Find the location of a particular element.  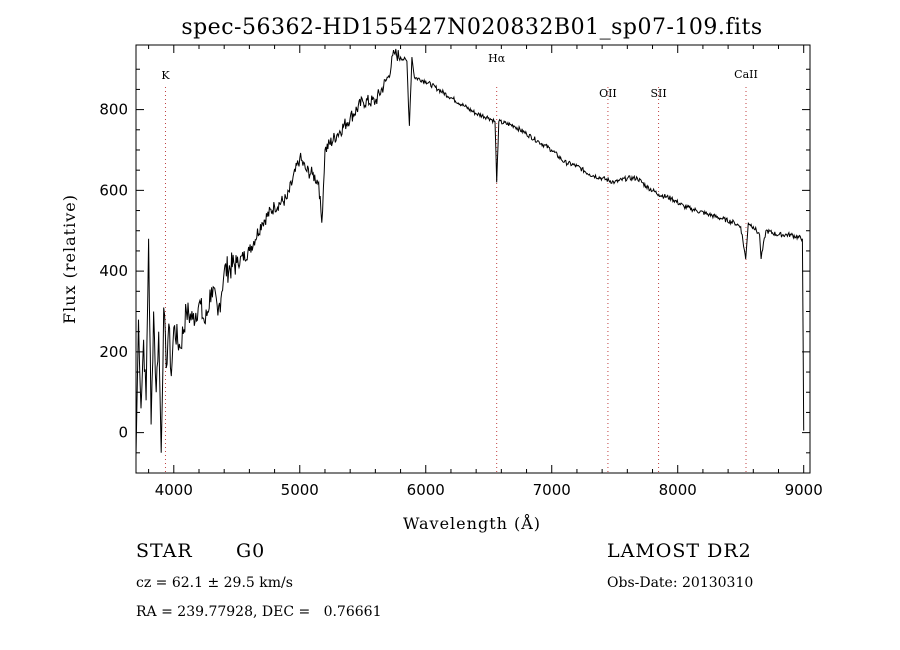

y-tick-label: 600 is located at coordinates (113, 190).